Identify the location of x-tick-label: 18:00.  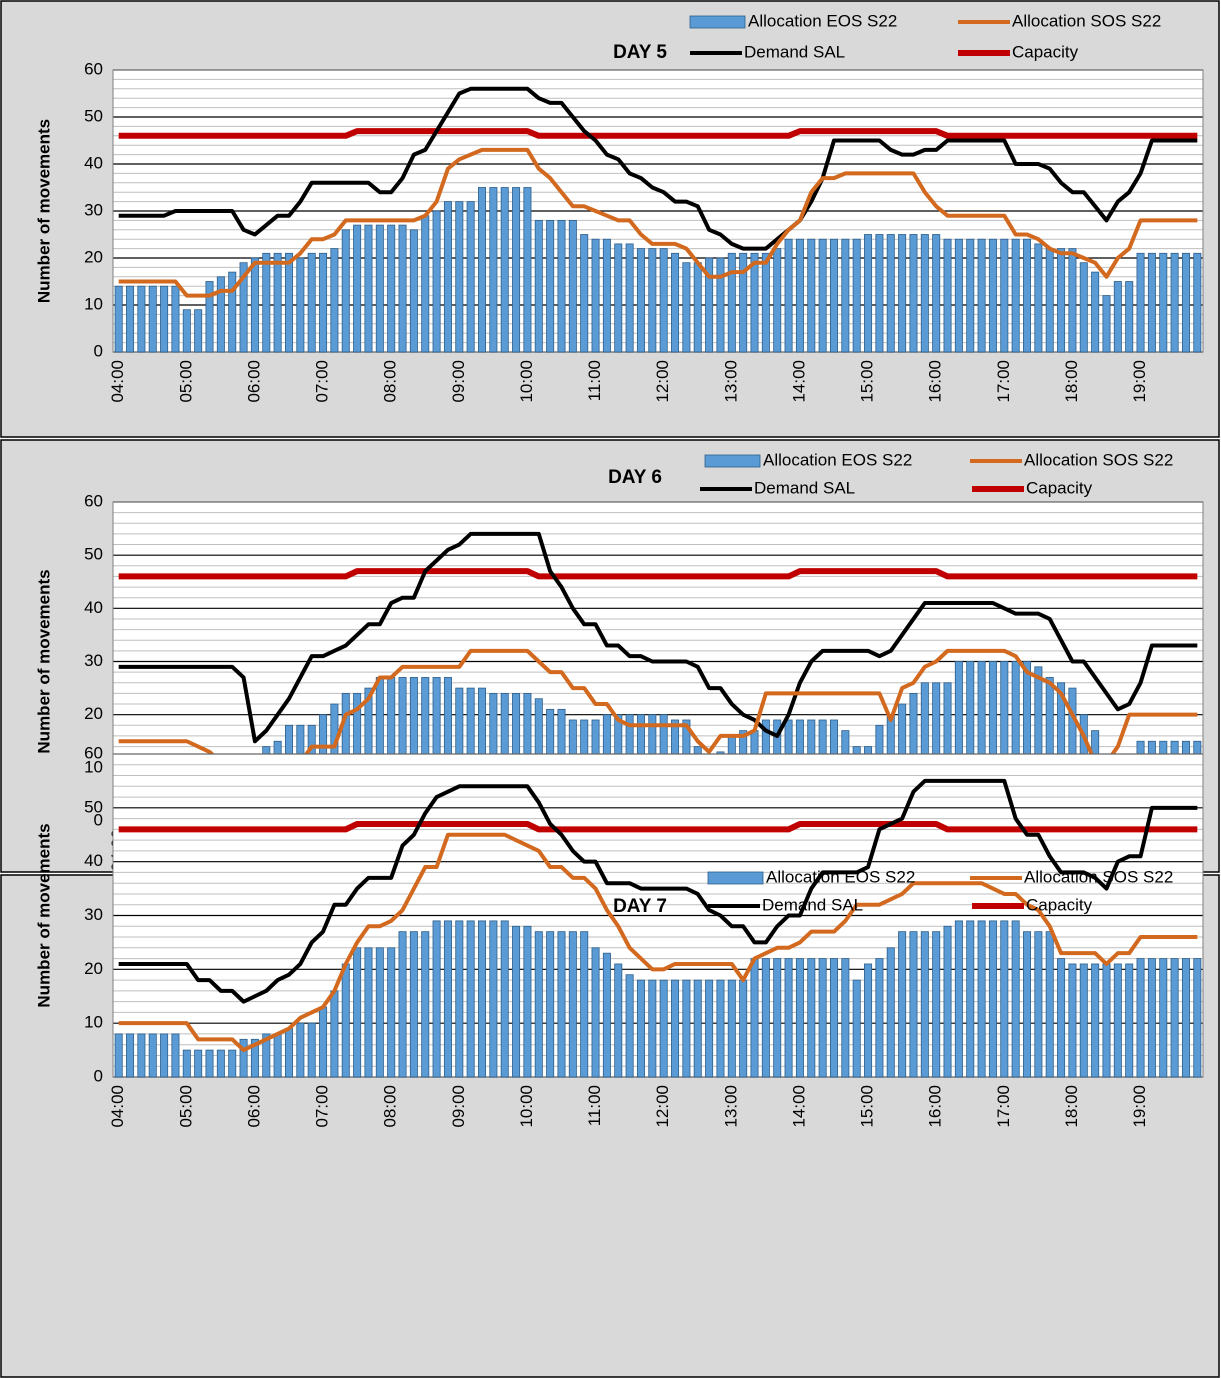
(1071, 1106).